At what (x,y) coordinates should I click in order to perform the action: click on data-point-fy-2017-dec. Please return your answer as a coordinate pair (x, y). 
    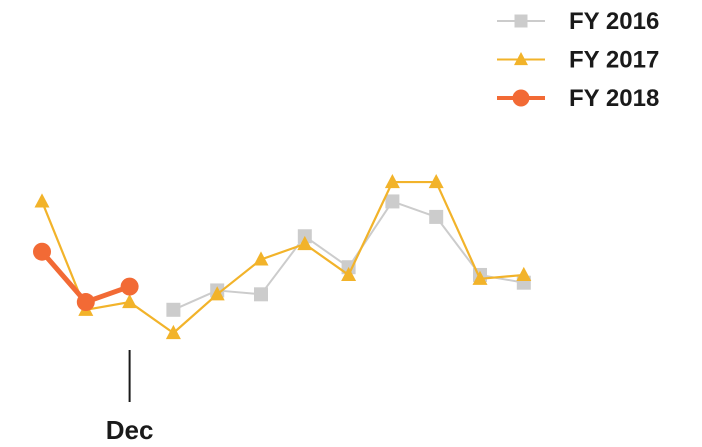
    Looking at the image, I should click on (130, 301).